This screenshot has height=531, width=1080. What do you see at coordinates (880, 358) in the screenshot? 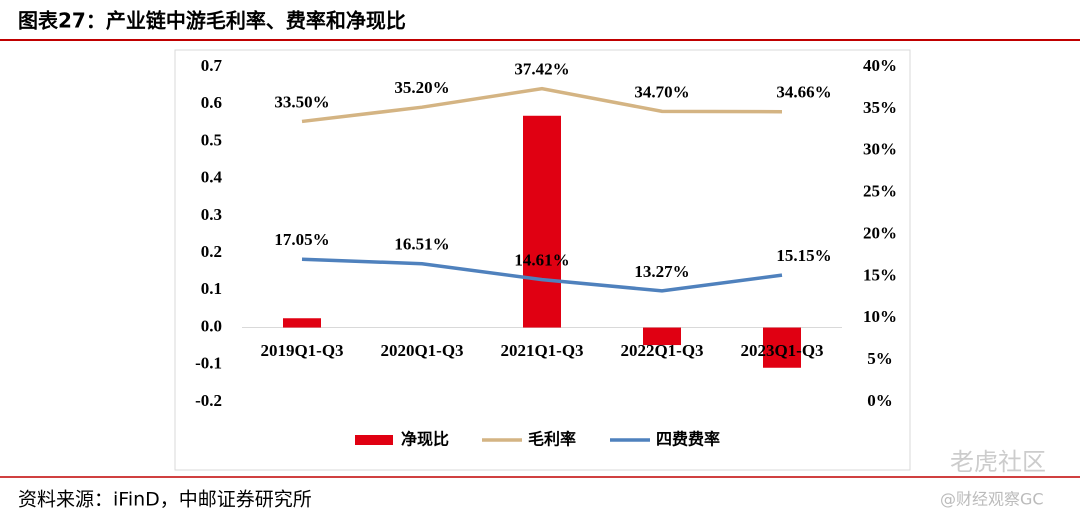
I see `y2-tick-label: 5%` at bounding box center [880, 358].